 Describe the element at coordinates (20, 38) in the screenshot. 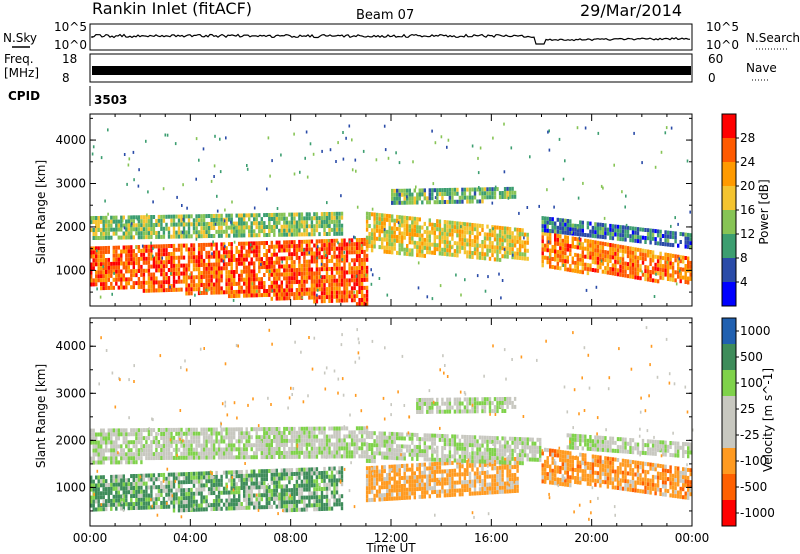

I see `noise-sky-label: N.Sky` at that location.